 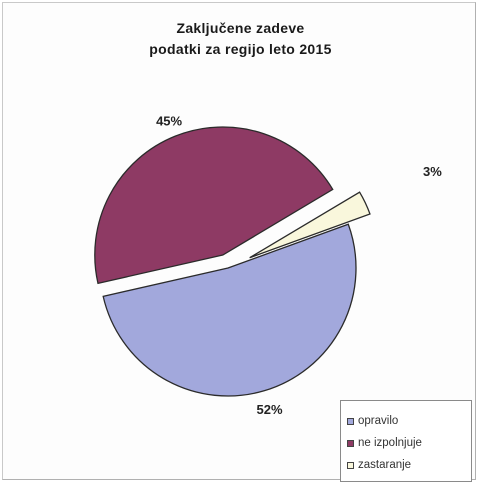 What do you see at coordinates (409, 421) in the screenshot?
I see `legend-item-opravilo: opravilo` at bounding box center [409, 421].